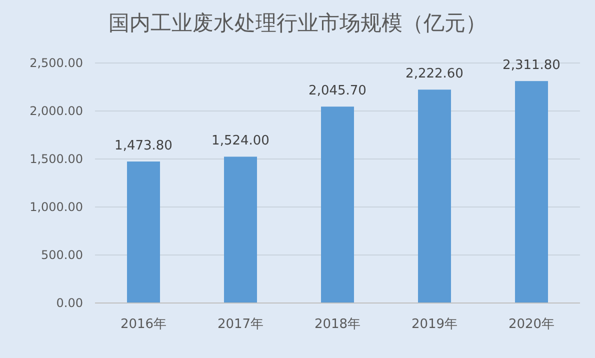 This screenshot has height=358, width=595. I want to click on x-tick-label: 2016年, so click(143, 324).